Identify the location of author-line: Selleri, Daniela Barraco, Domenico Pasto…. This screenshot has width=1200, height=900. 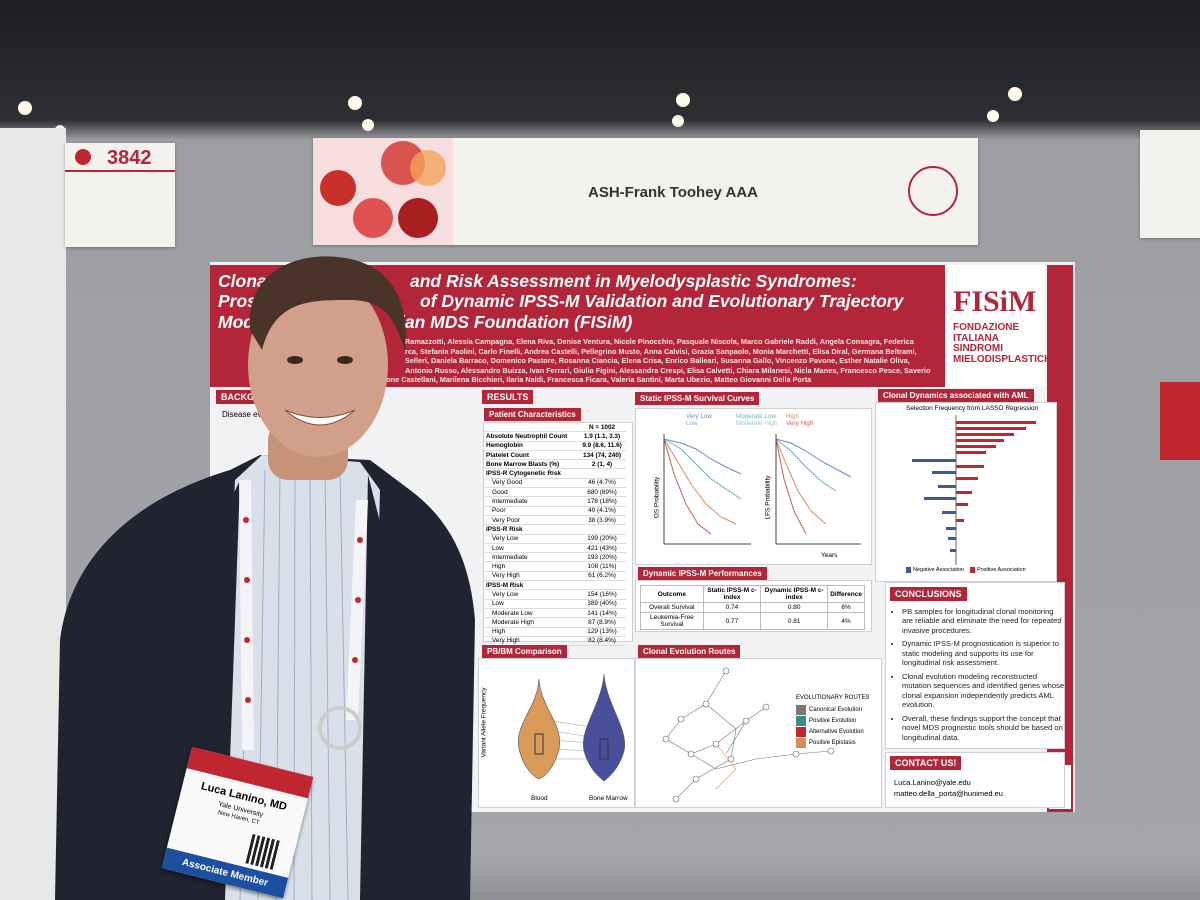
(657, 360).